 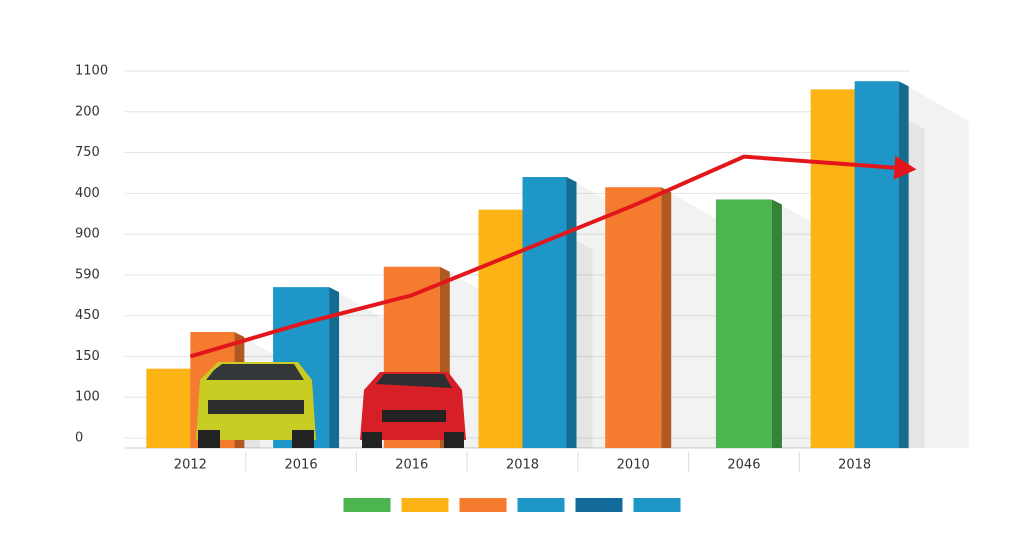 I want to click on car-red, so click(x=413, y=410).